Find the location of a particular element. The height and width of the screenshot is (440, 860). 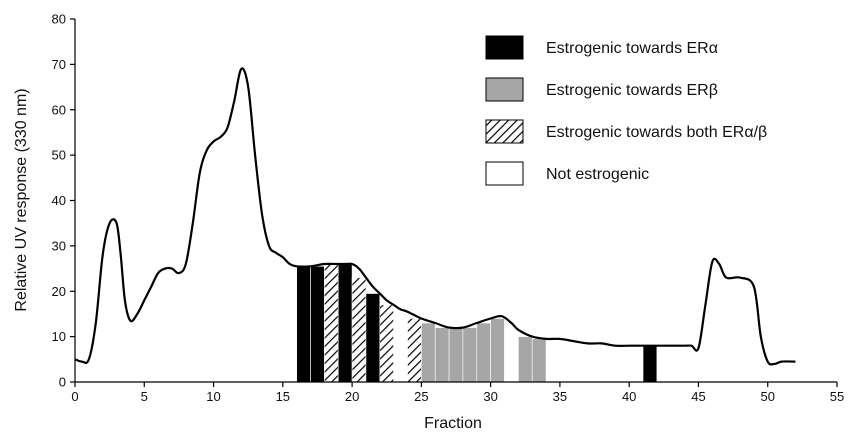

x-axis-label: Fraction is located at coordinates (453, 423).